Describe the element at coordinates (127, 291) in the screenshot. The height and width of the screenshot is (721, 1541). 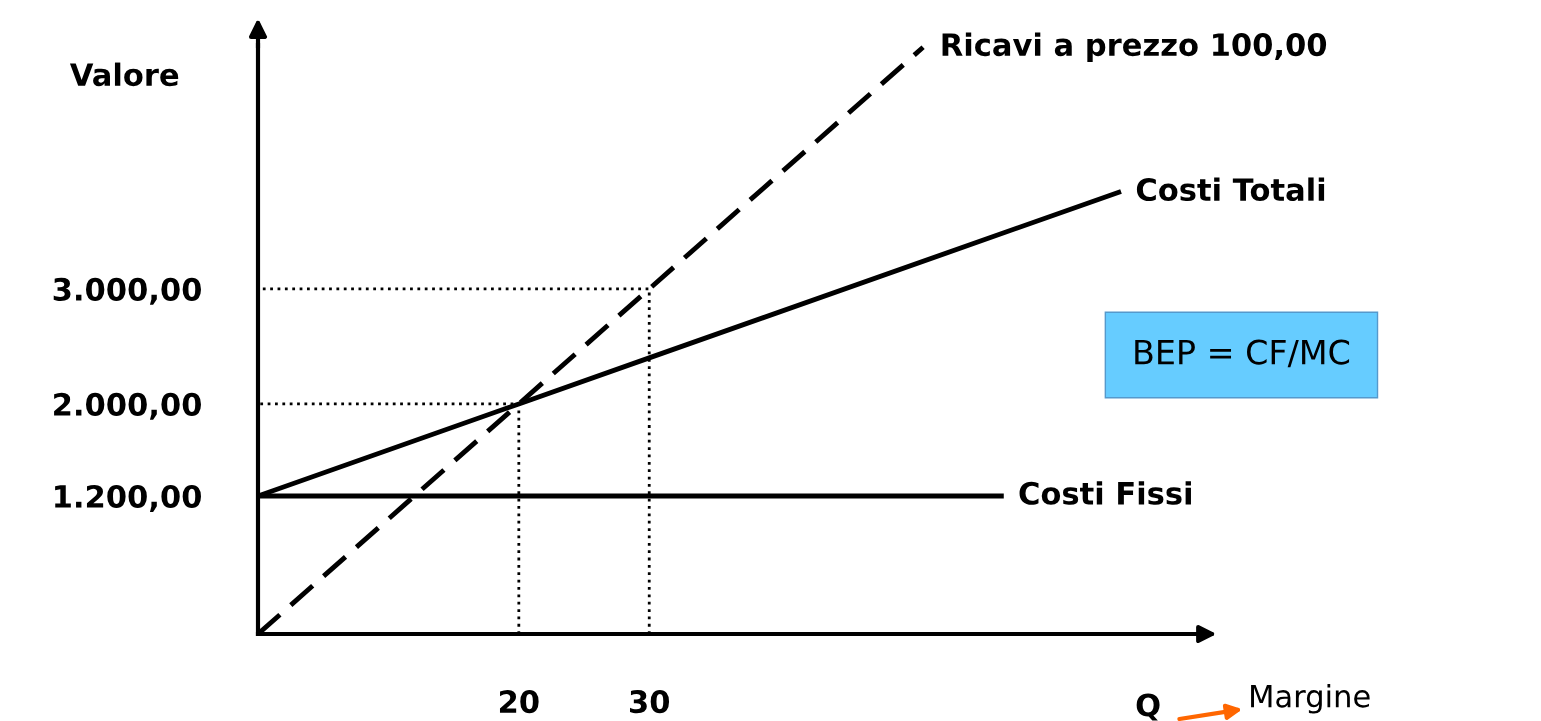
I see `y-tick-label: 3.000,00` at that location.